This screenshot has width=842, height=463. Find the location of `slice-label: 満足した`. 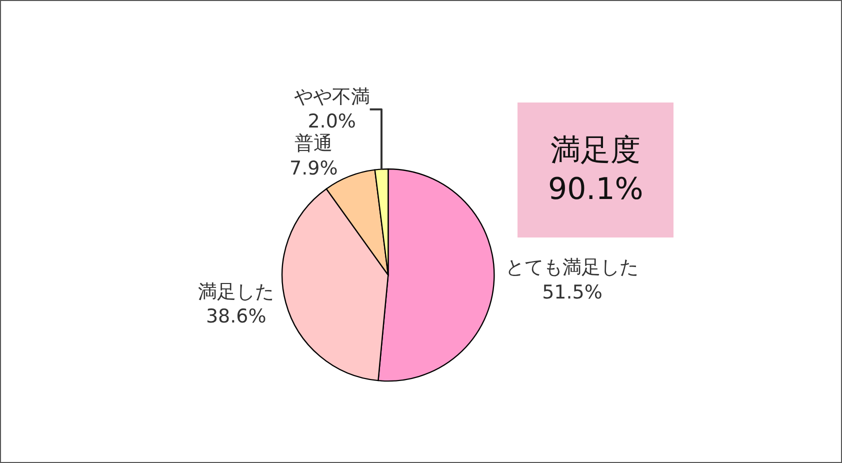

slice-label: 満足した is located at coordinates (236, 291).